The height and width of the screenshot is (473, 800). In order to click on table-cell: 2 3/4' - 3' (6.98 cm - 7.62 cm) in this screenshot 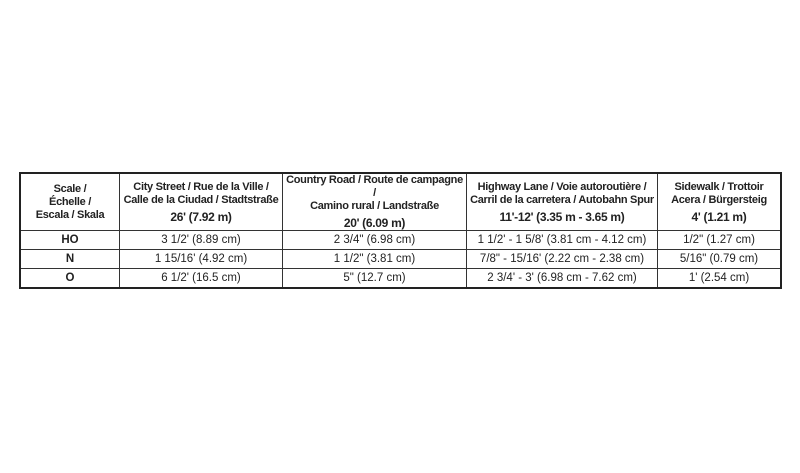, I will do `click(562, 278)`.